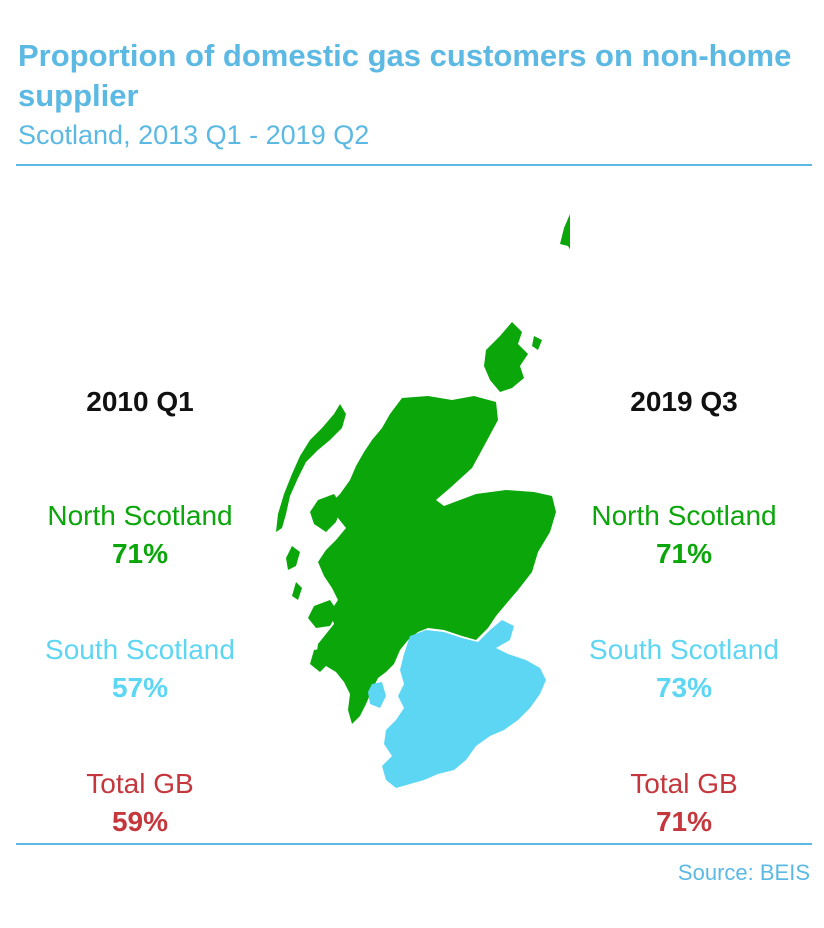 The height and width of the screenshot is (928, 824). Describe the element at coordinates (513, 357) in the screenshot. I see `orkney-islands` at that location.